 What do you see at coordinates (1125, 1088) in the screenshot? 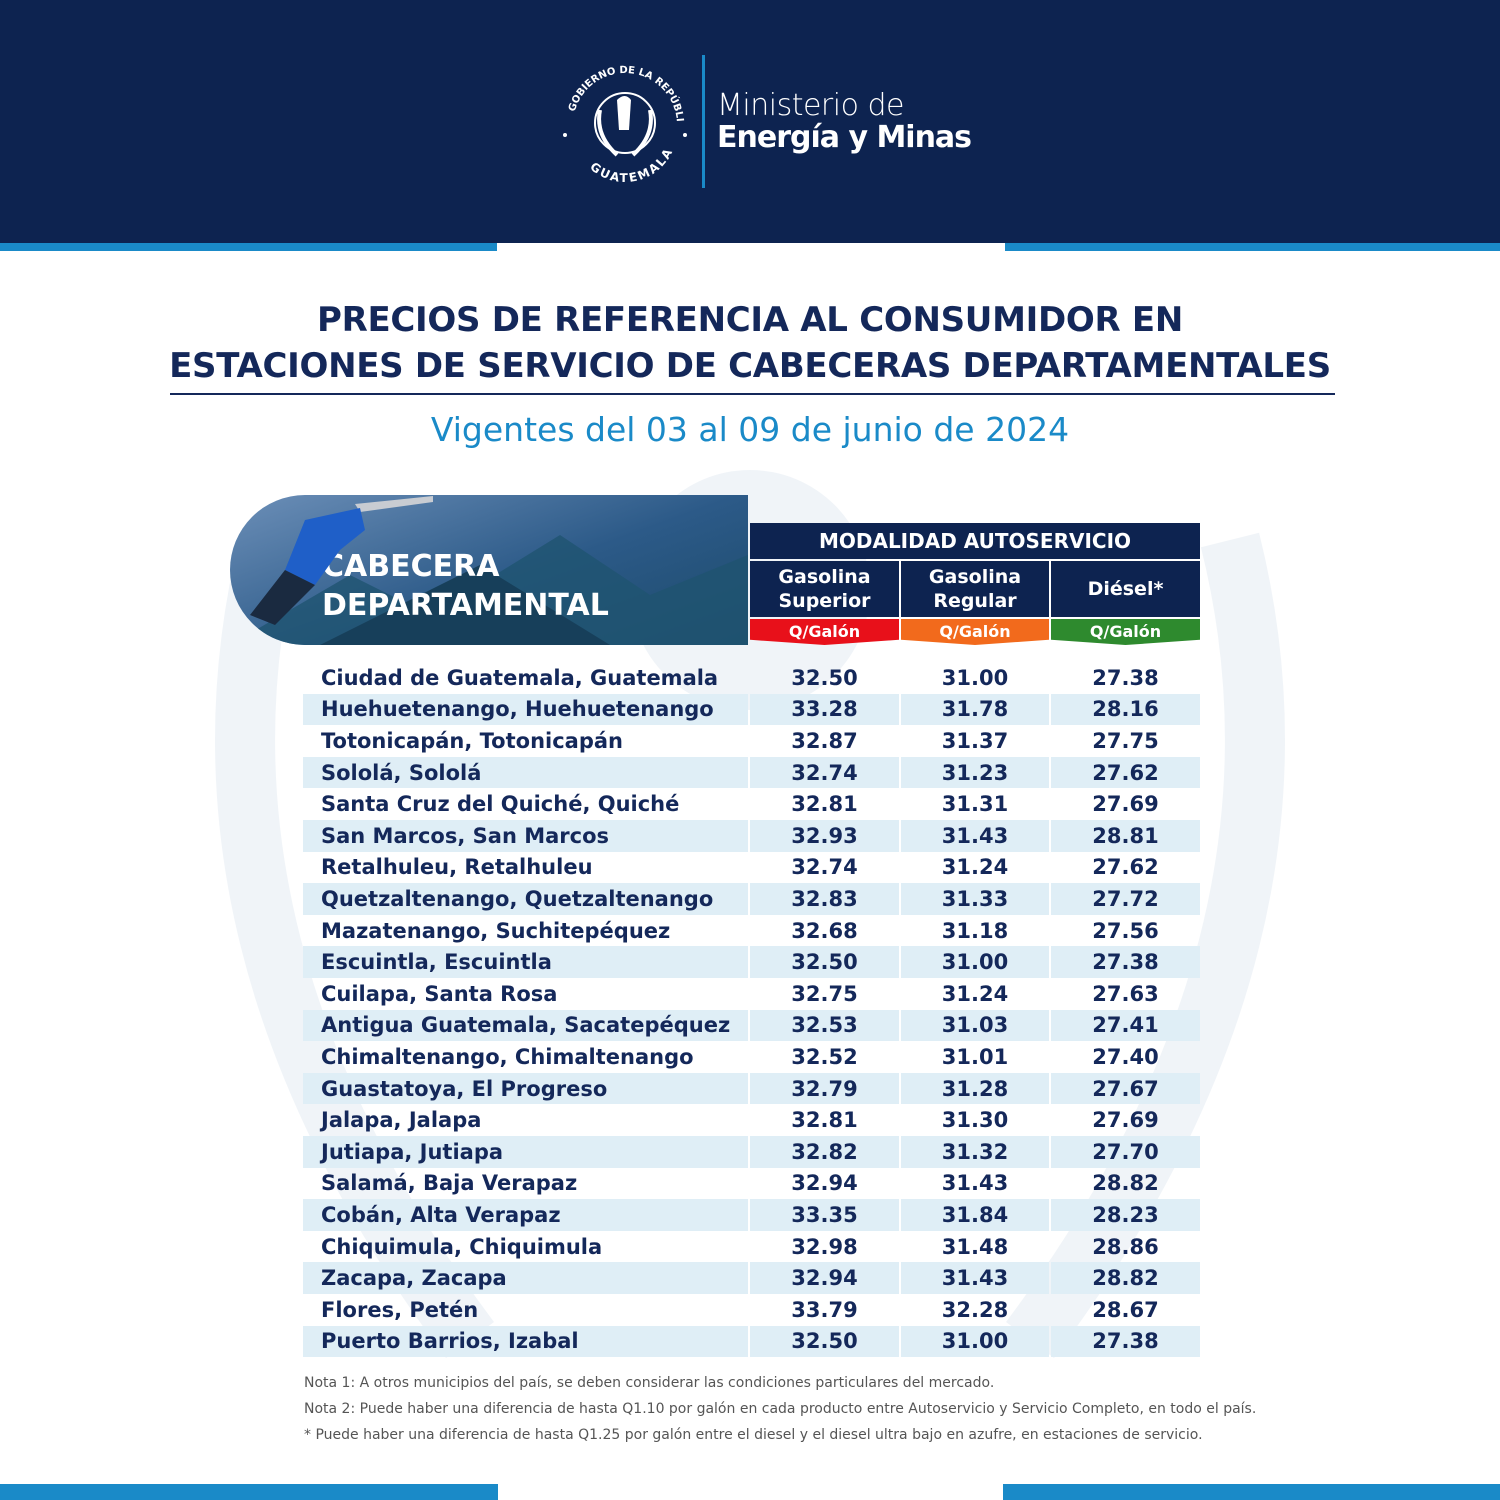
I see `price-cell: 27.67` at bounding box center [1125, 1088].